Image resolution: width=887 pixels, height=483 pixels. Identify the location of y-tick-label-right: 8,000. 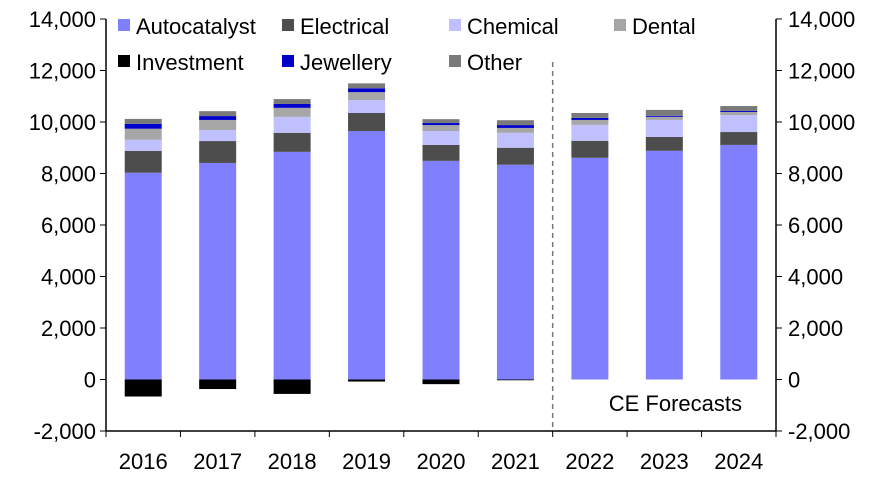
(815, 174).